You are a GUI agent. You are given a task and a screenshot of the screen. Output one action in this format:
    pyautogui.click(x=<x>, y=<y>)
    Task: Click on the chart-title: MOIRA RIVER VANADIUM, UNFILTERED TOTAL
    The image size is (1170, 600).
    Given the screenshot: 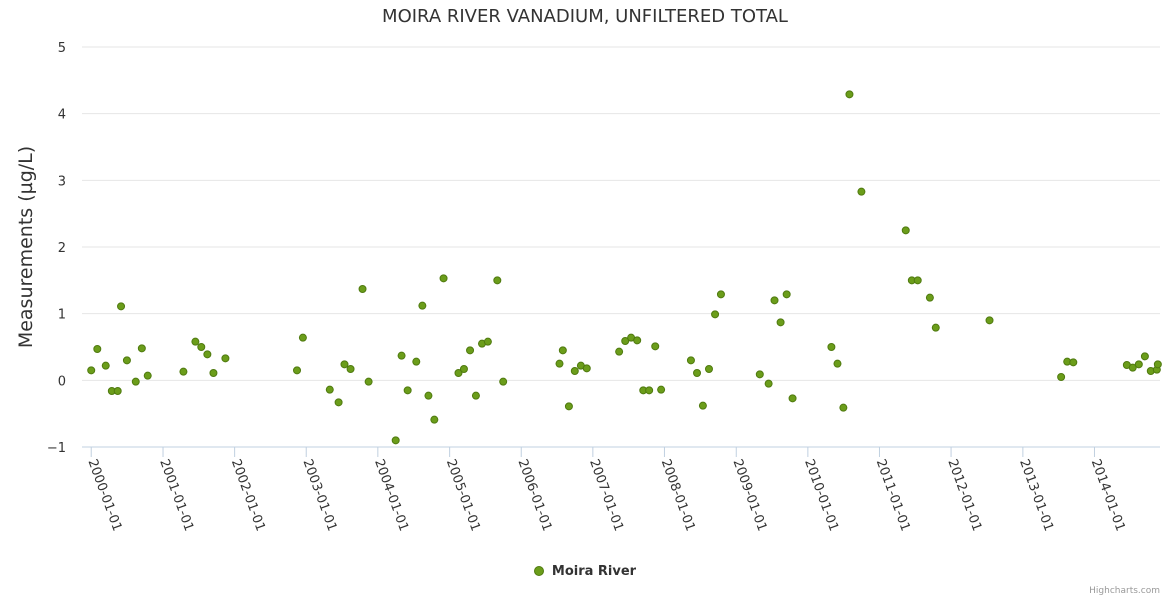 What is the action you would take?
    pyautogui.click(x=585, y=16)
    